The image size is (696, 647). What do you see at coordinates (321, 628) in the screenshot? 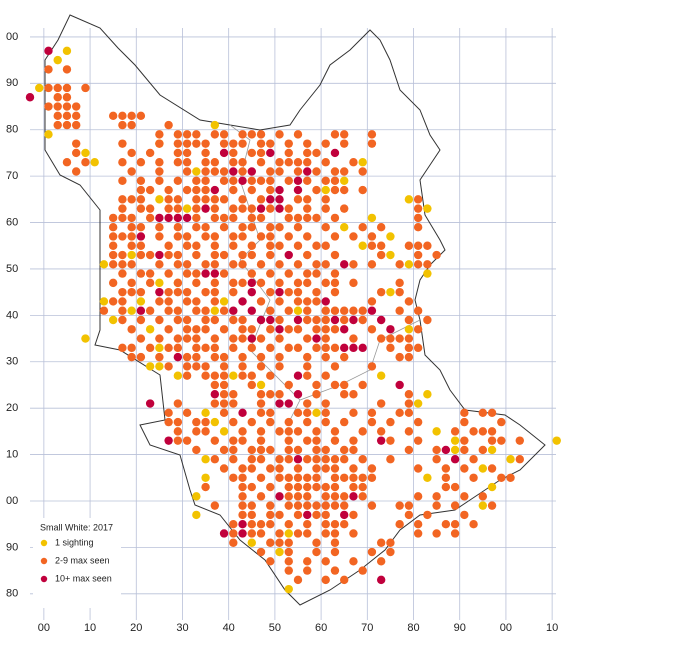
I see `x-tick-label: 60` at bounding box center [321, 628].